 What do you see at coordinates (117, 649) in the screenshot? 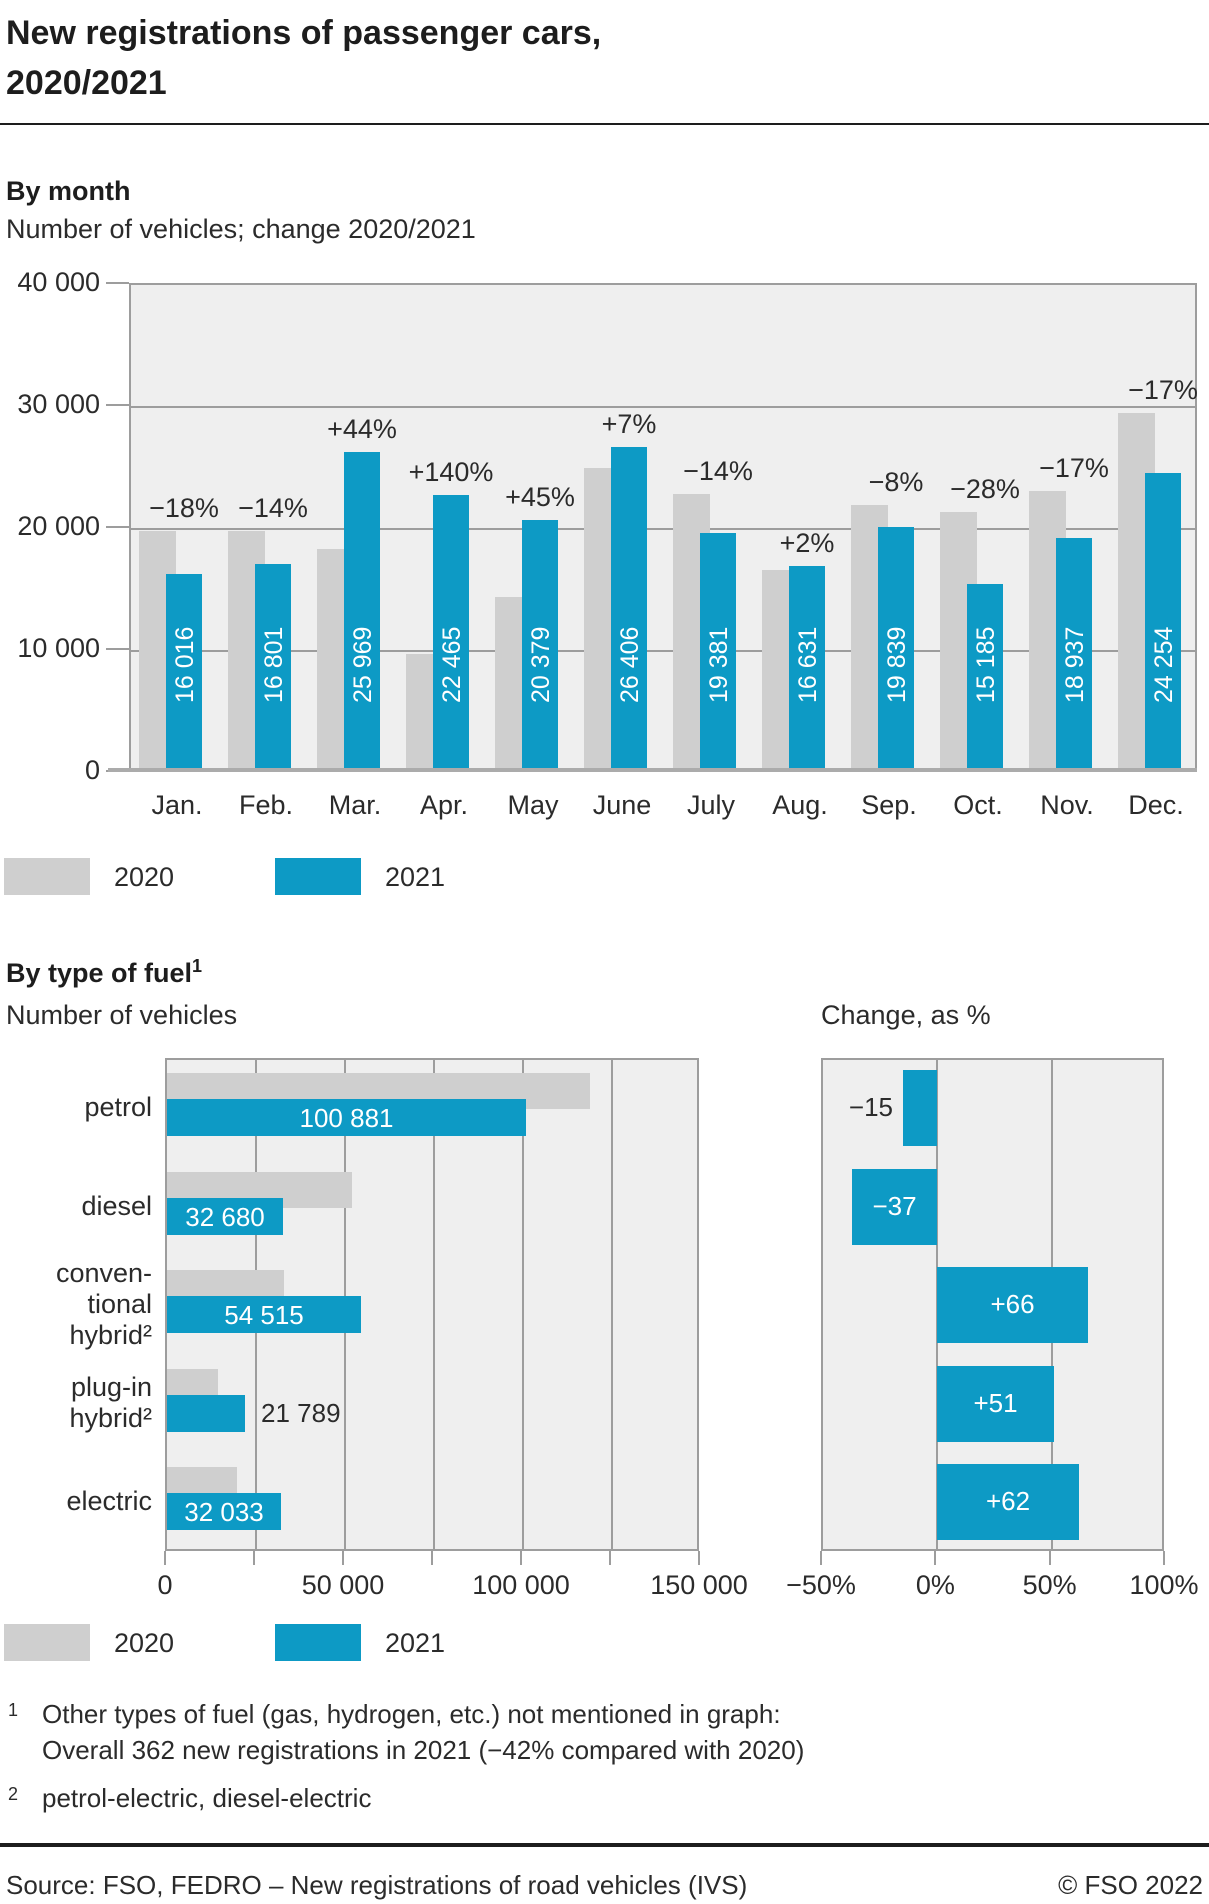
I see `y-tick-10 000` at bounding box center [117, 649].